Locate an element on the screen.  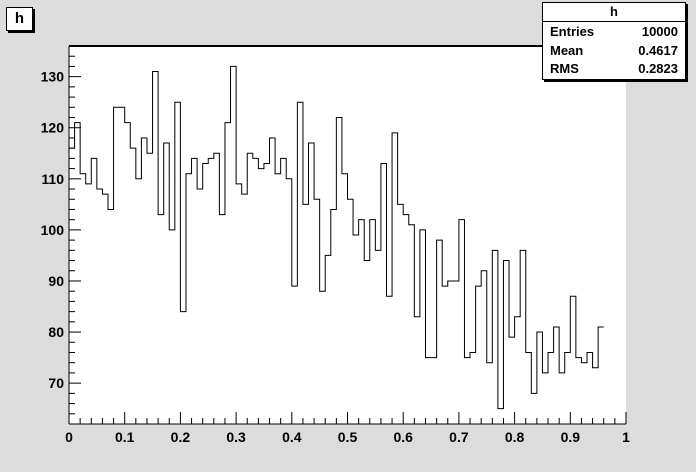
x-tick-label: 0.4 is located at coordinates (292, 437).